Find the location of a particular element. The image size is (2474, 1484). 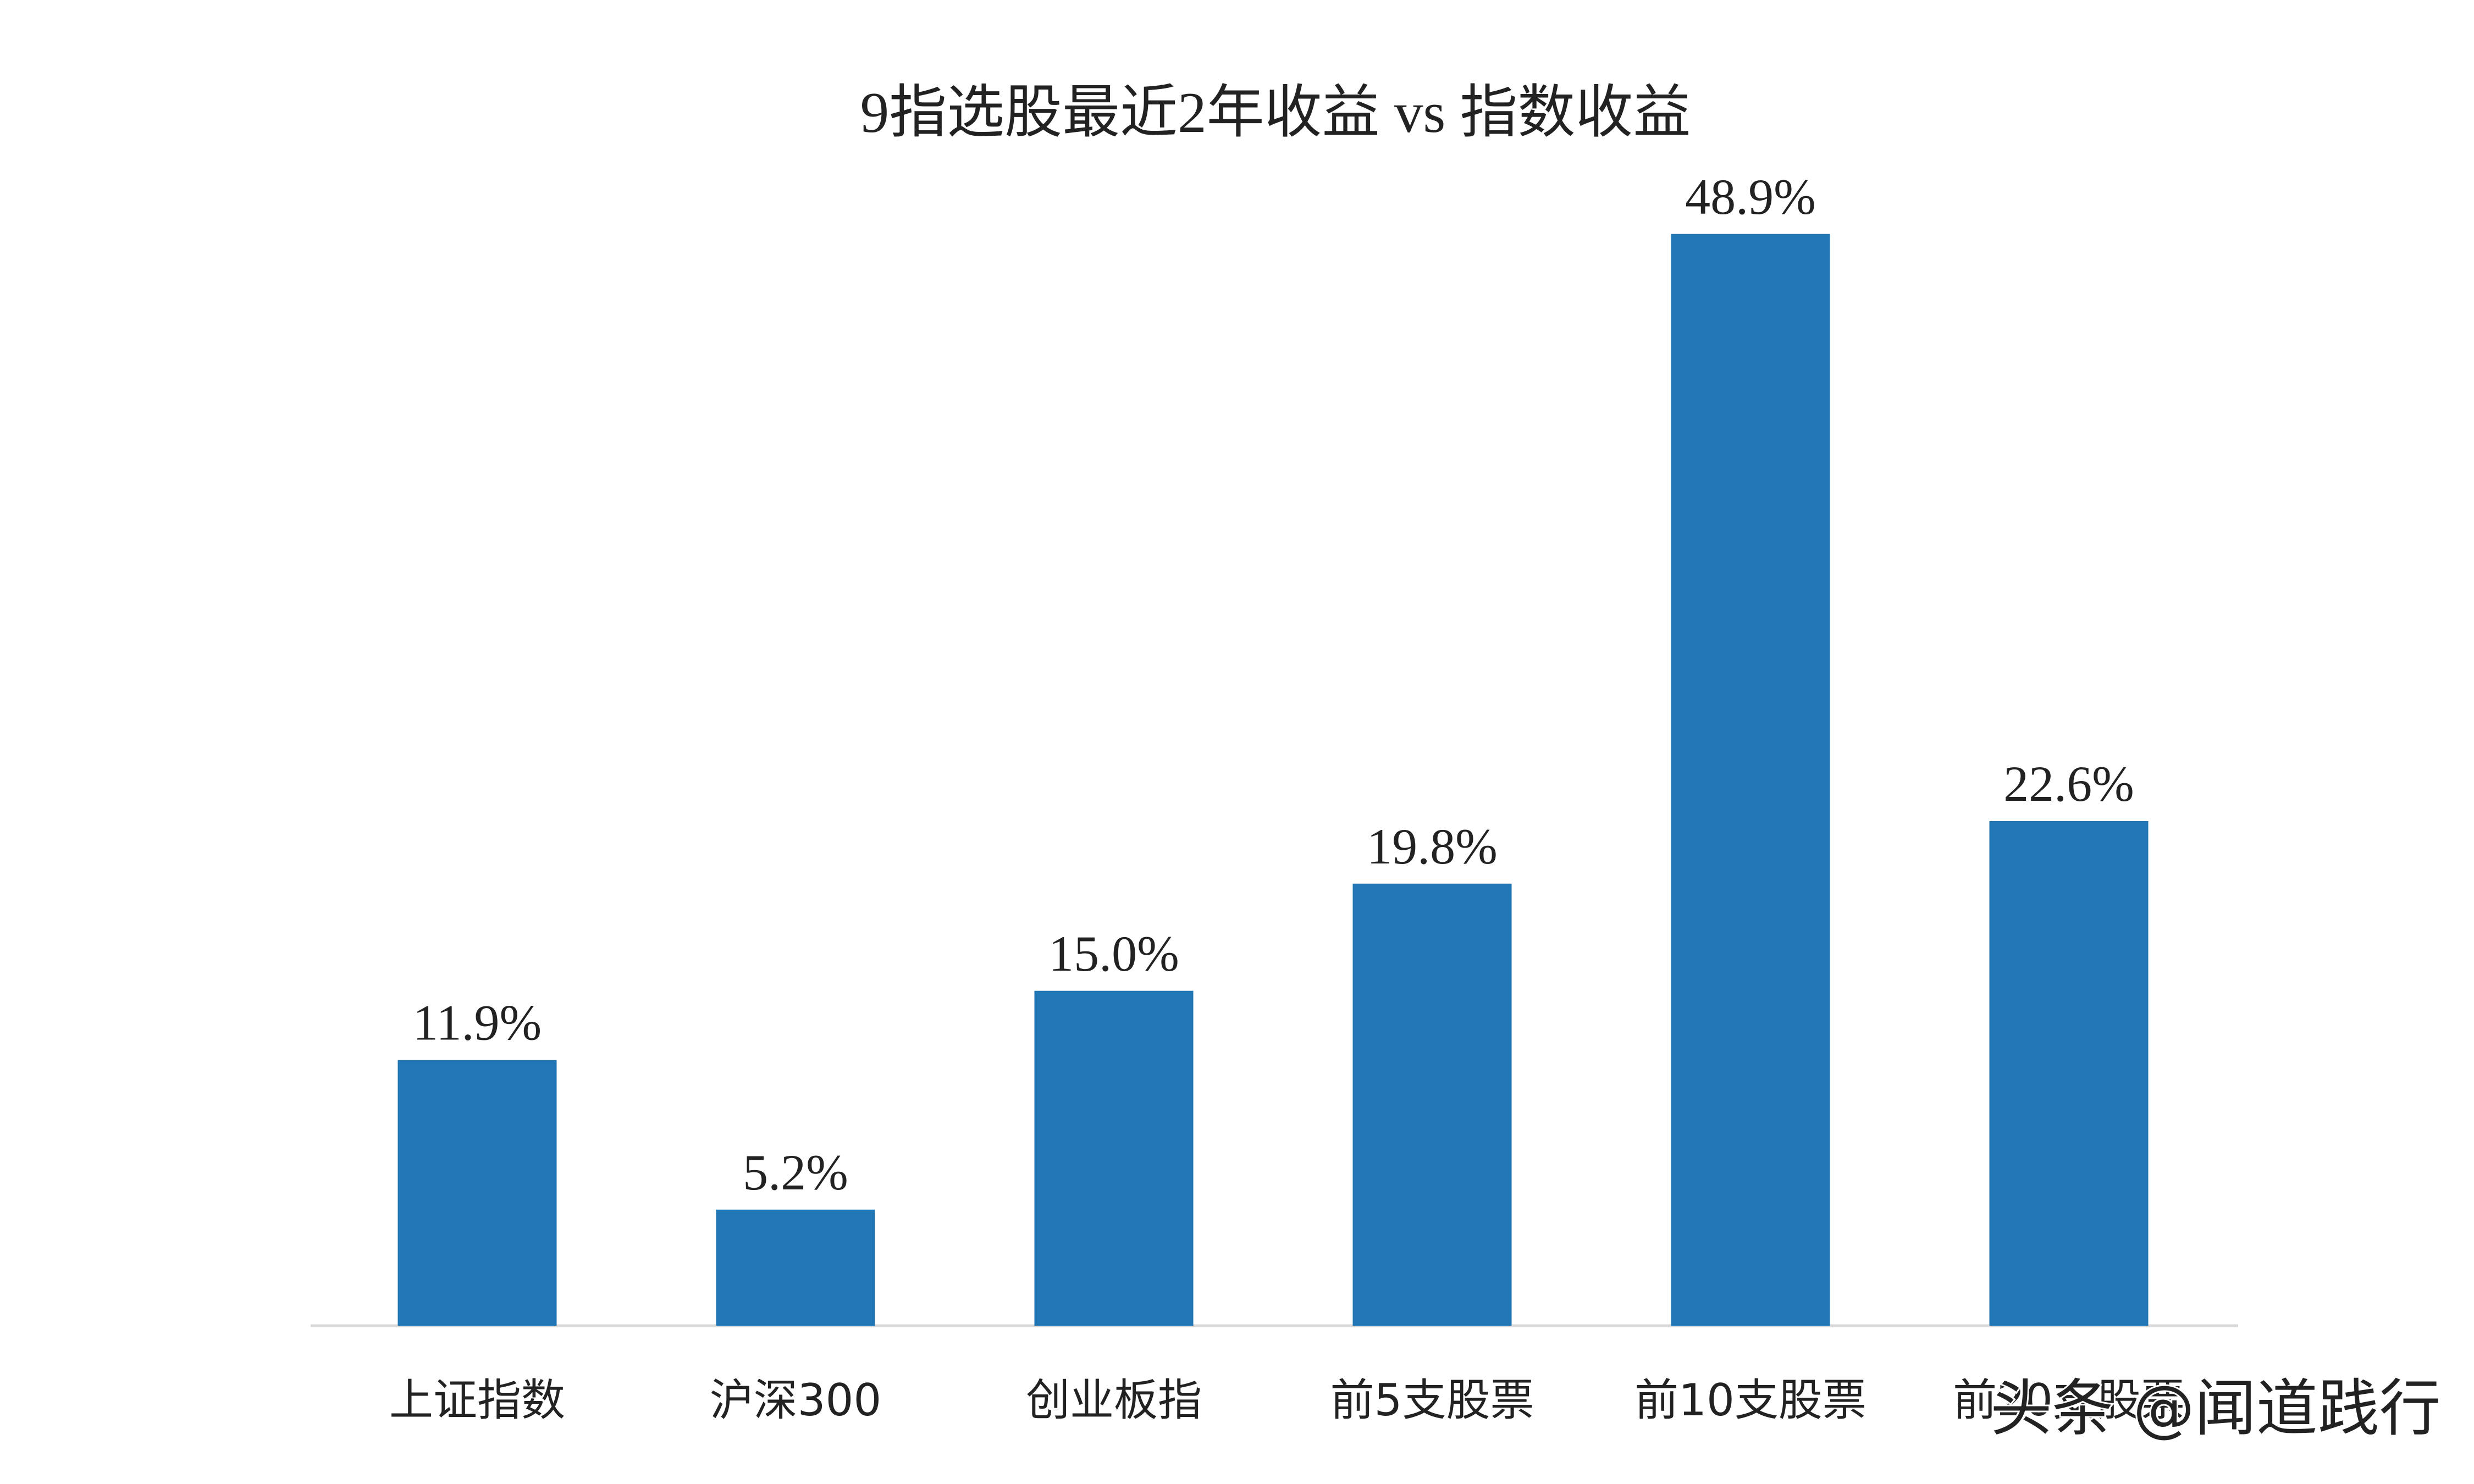

x-tick-label: 前20支股票 is located at coordinates (2069, 1400).